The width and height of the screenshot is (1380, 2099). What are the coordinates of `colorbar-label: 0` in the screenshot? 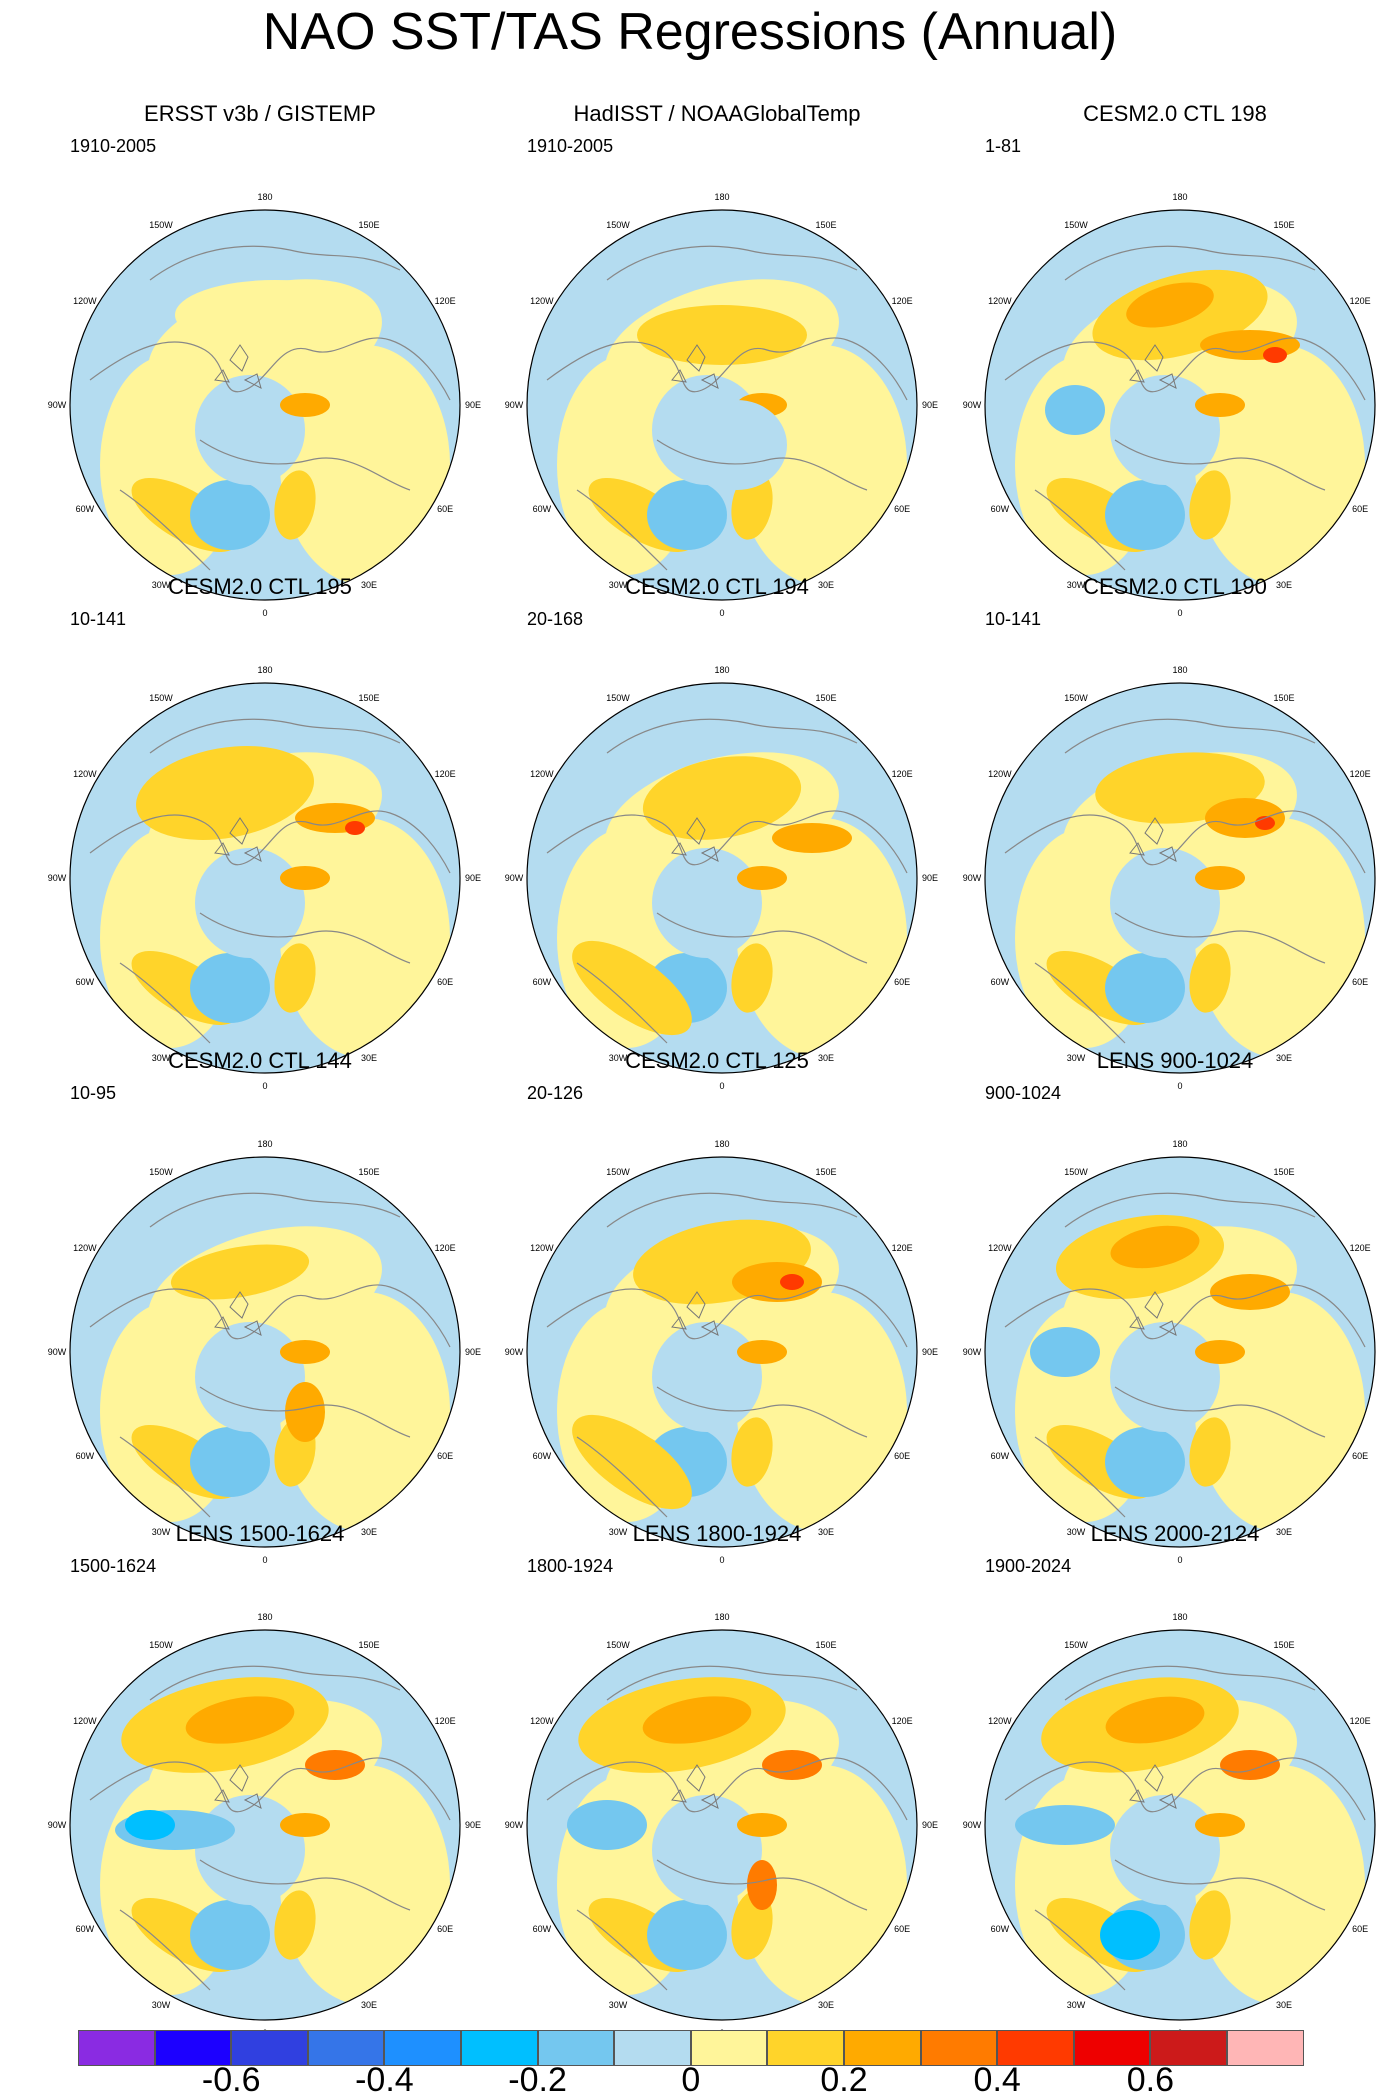 It's located at (690, 2080).